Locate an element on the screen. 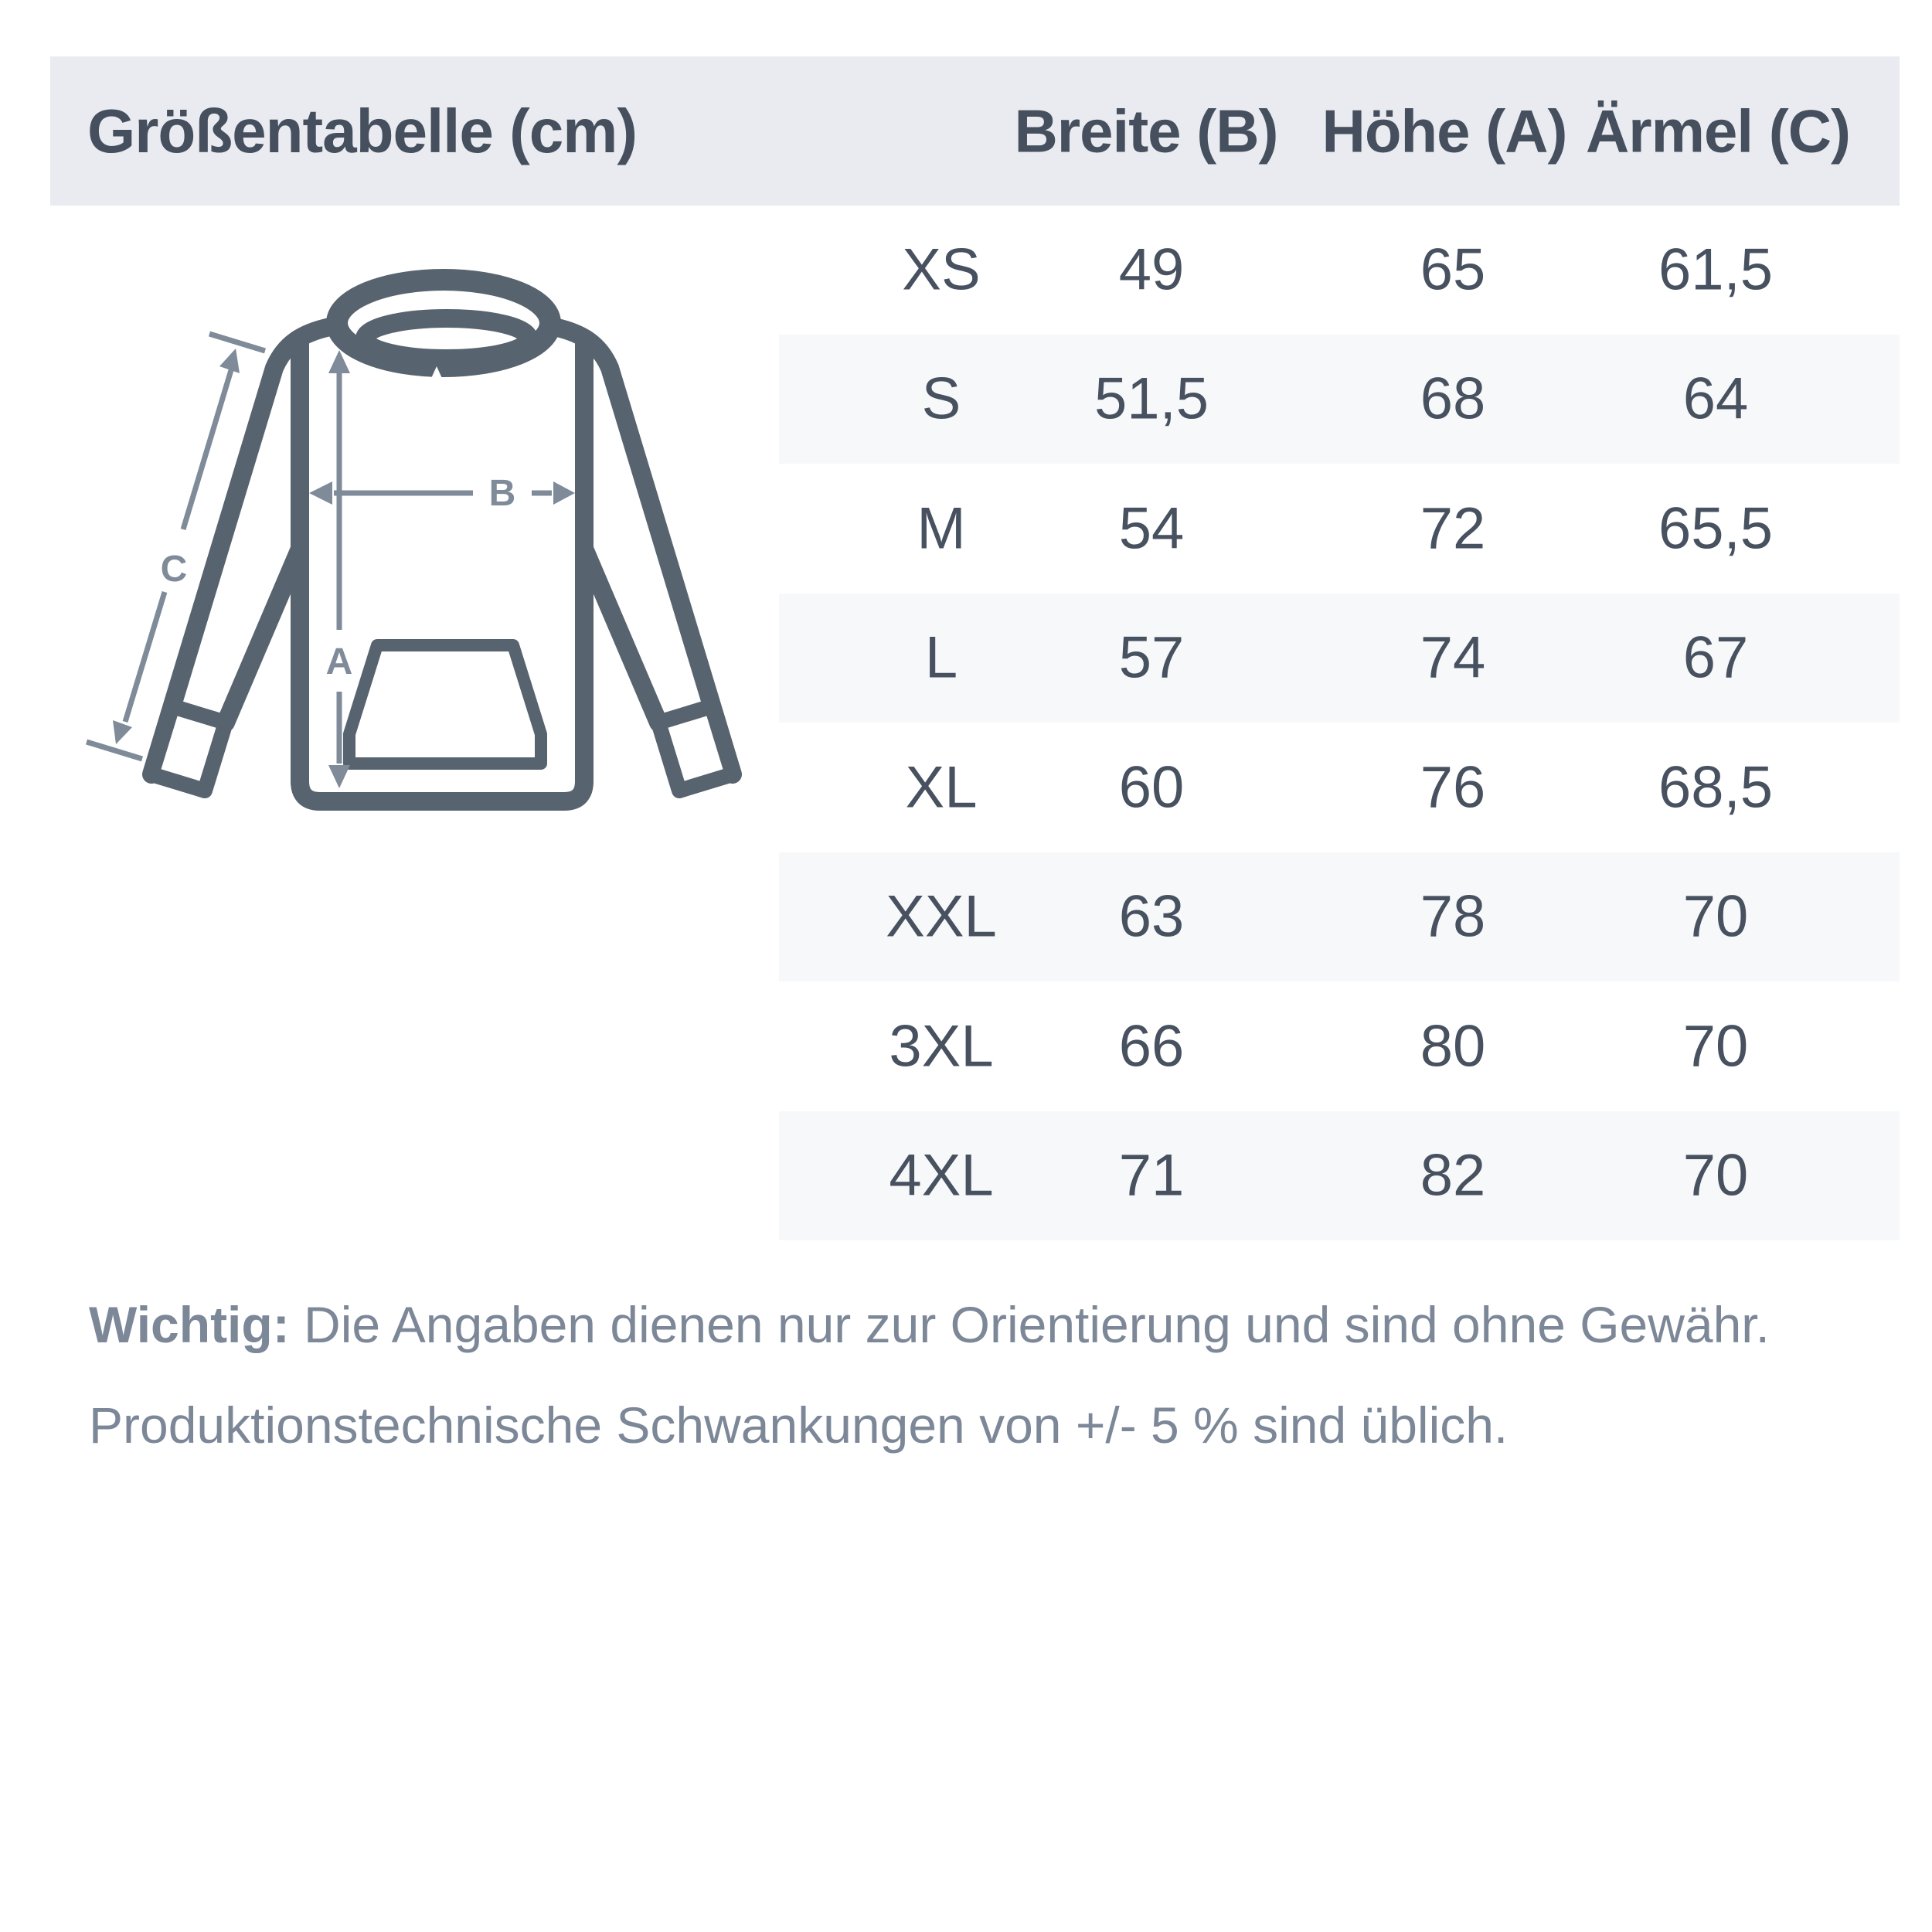  arrowhead-c-down-icon is located at coordinates (122, 732).